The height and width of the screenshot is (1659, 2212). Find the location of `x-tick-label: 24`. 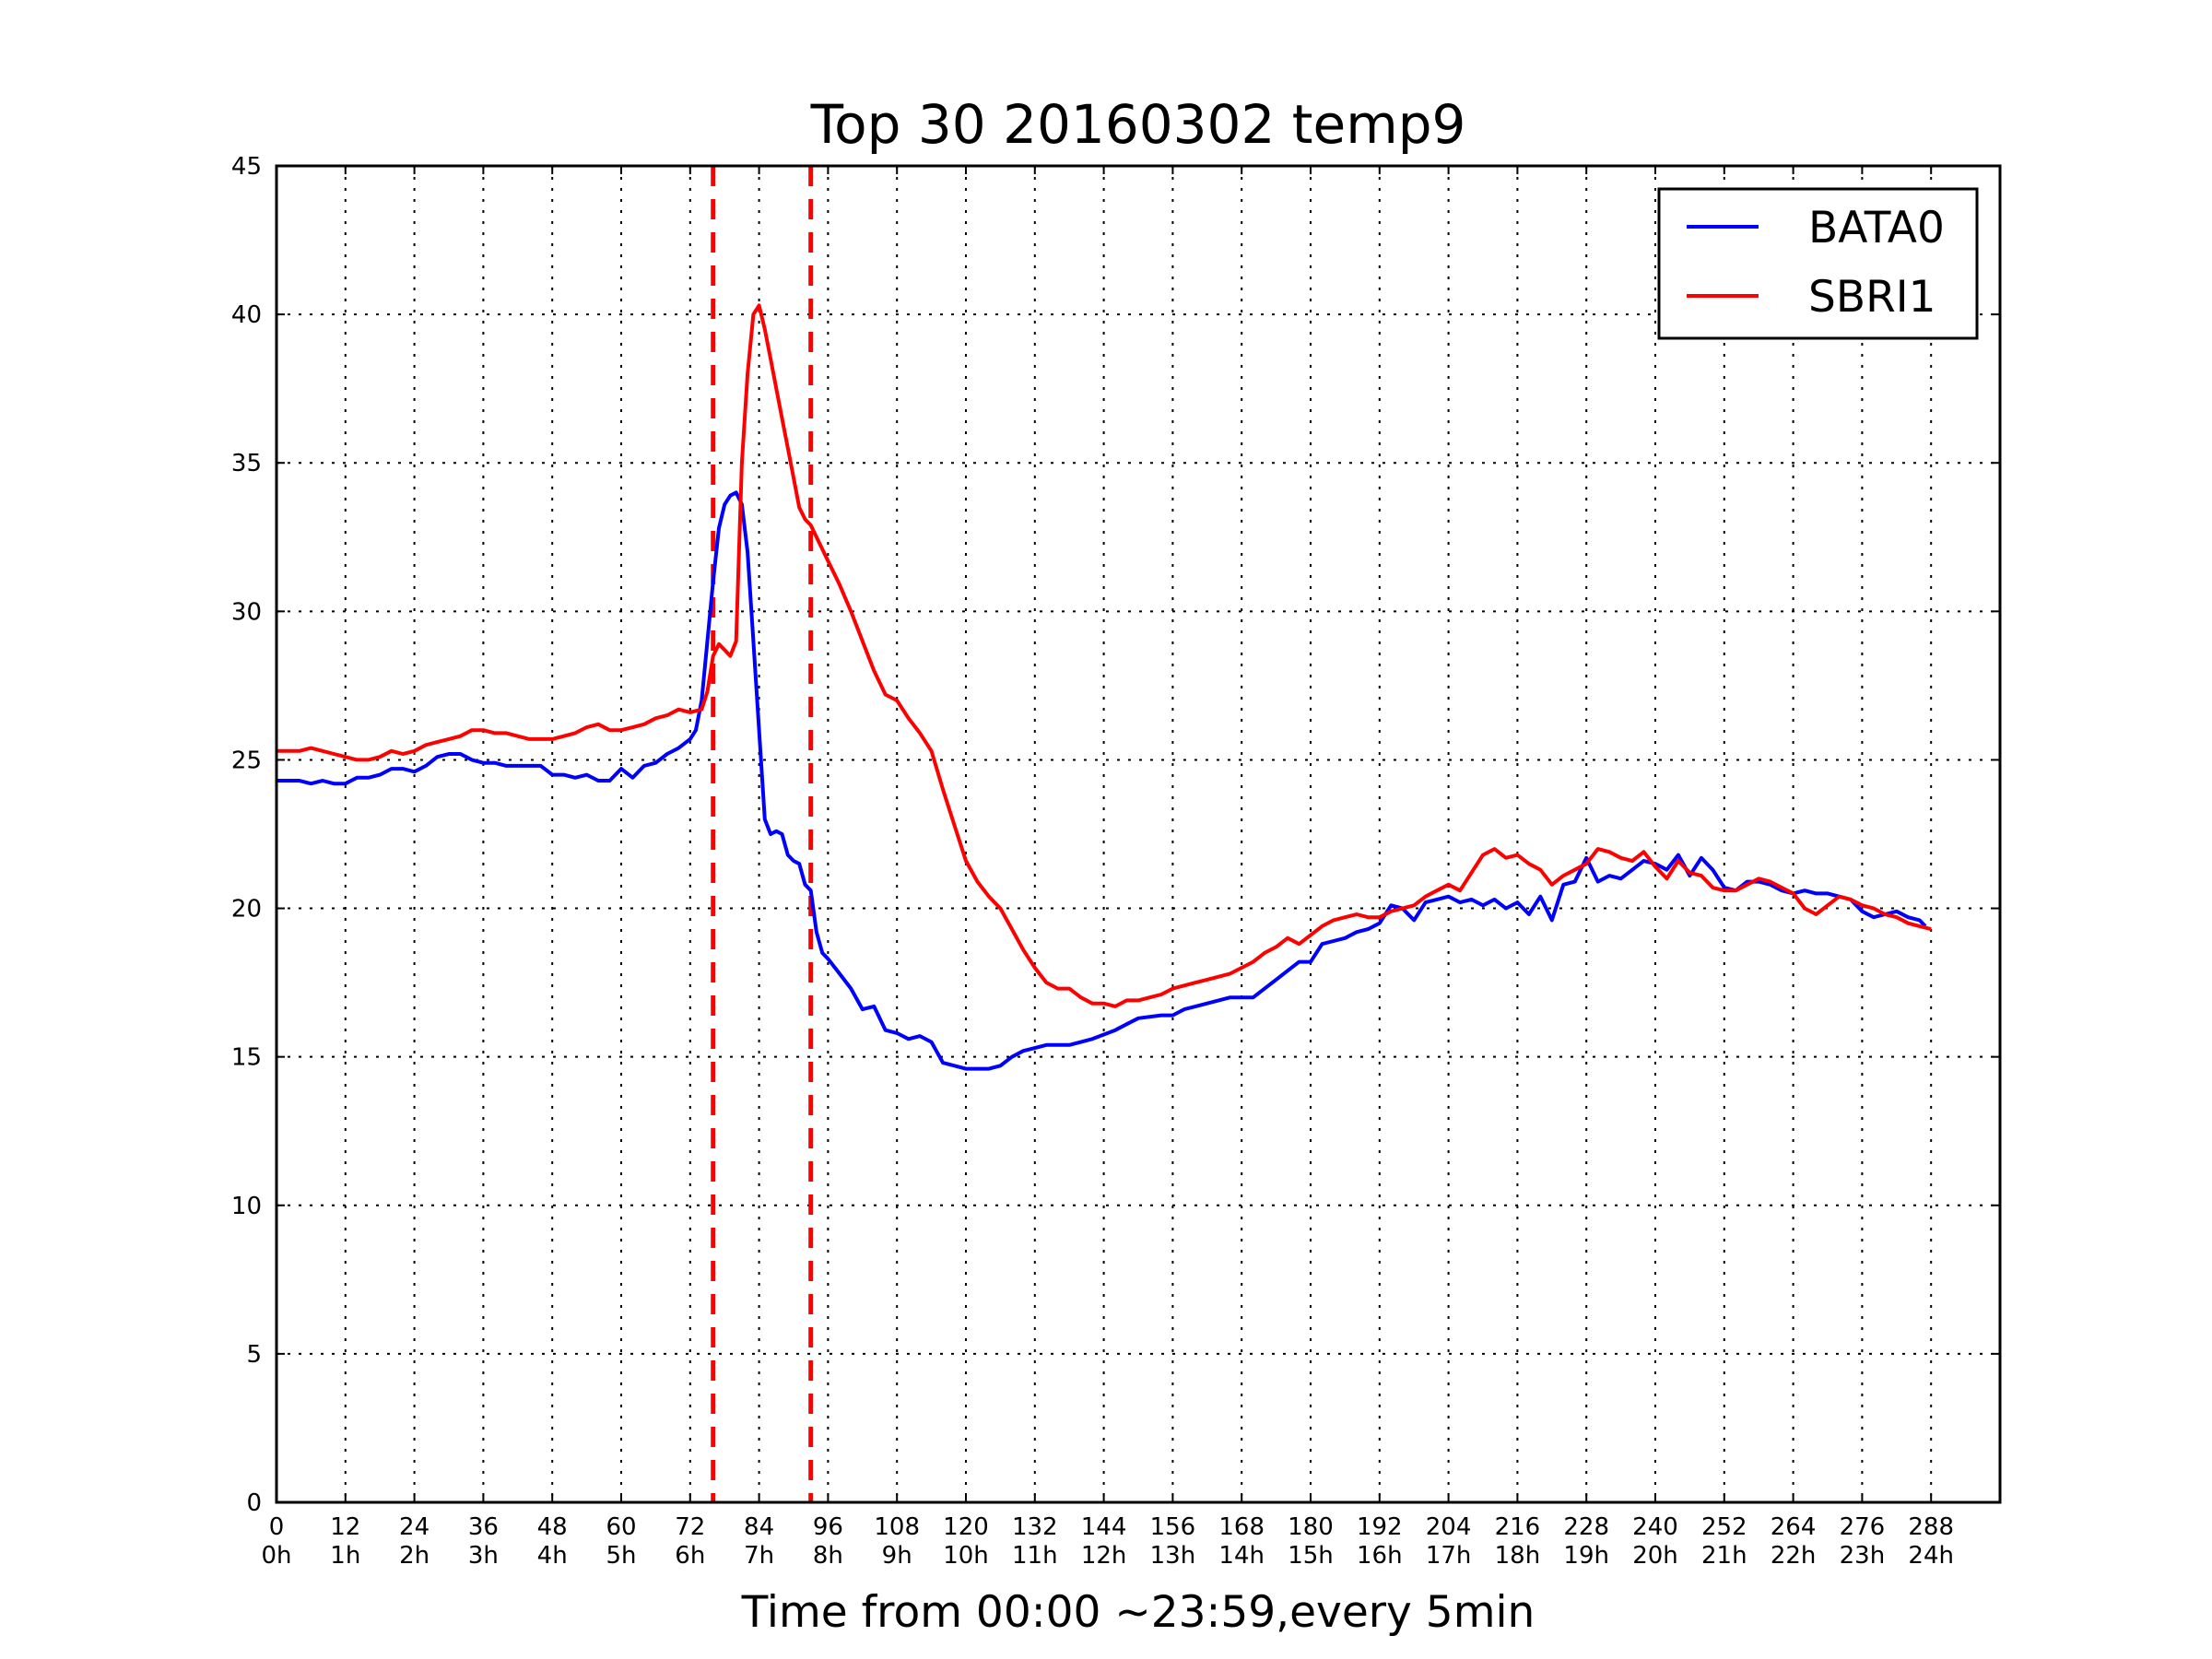

x-tick-label: 24 is located at coordinates (414, 1527).